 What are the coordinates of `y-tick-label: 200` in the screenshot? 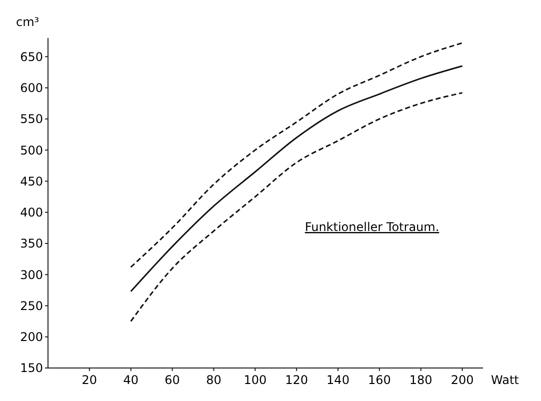 It's located at (31, 337).